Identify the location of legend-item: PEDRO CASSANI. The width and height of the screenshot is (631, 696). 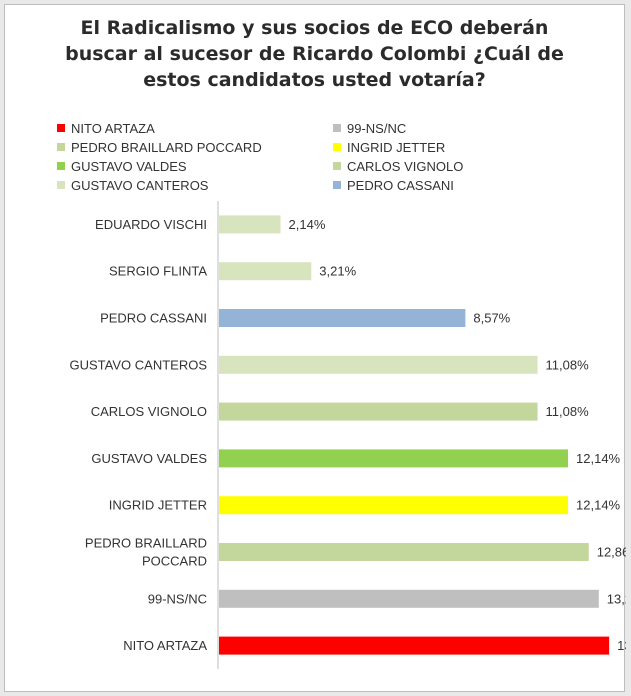
(393, 185).